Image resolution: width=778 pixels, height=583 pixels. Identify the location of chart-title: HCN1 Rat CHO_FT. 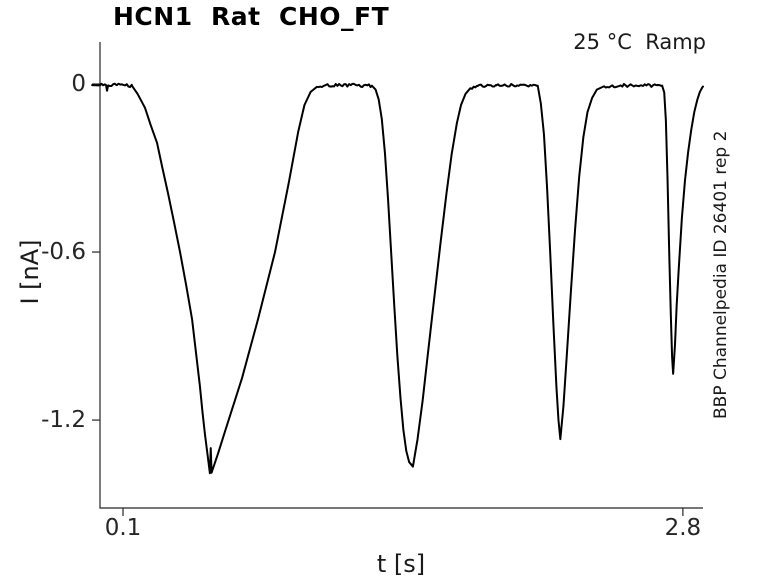
(251, 16).